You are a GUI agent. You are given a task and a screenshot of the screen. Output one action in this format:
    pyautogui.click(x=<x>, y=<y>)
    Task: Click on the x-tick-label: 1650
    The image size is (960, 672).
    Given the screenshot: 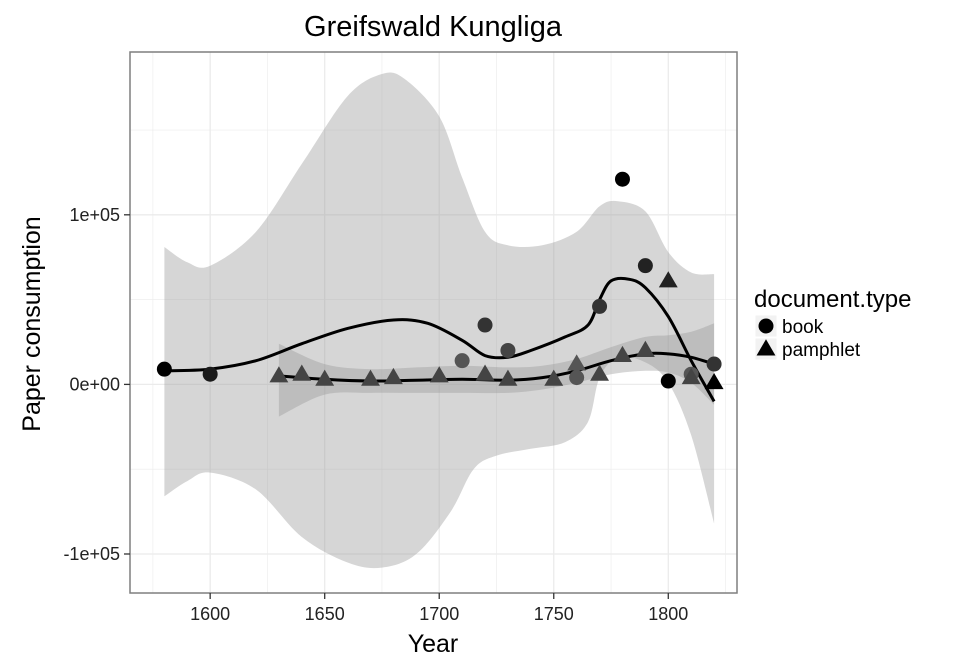 What is the action you would take?
    pyautogui.click(x=325, y=614)
    